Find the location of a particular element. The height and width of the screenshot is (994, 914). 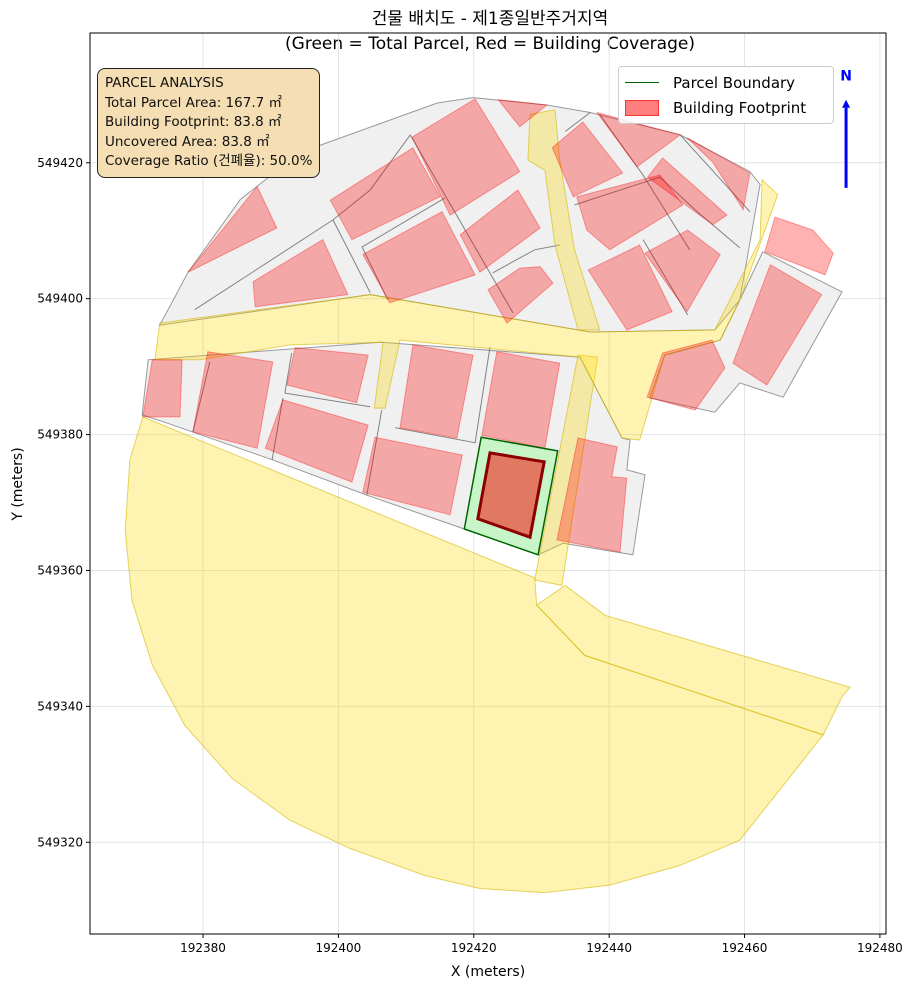

legend-label: Building Footprint is located at coordinates (740, 107).